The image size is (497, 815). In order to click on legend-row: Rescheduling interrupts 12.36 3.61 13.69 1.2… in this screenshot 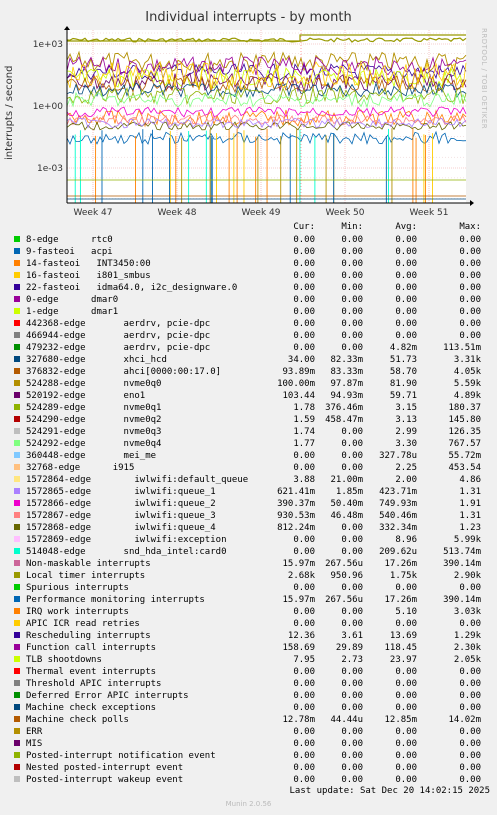, I will do `click(248, 636)`.